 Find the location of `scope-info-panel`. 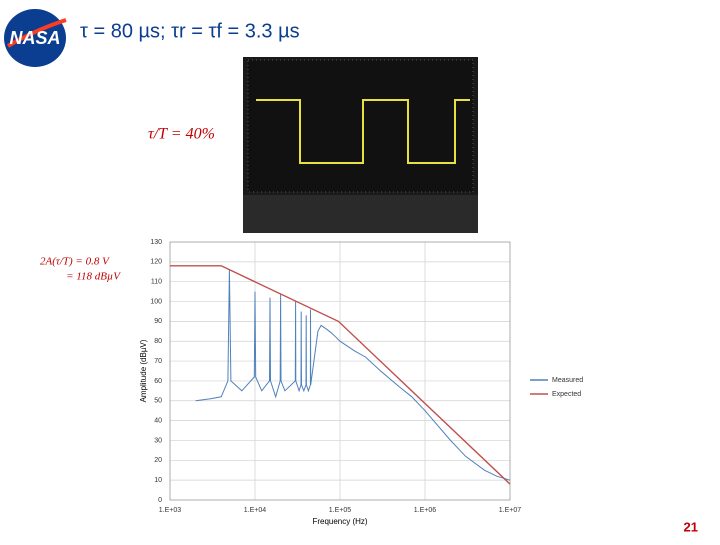

scope-info-panel is located at coordinates (360, 214).